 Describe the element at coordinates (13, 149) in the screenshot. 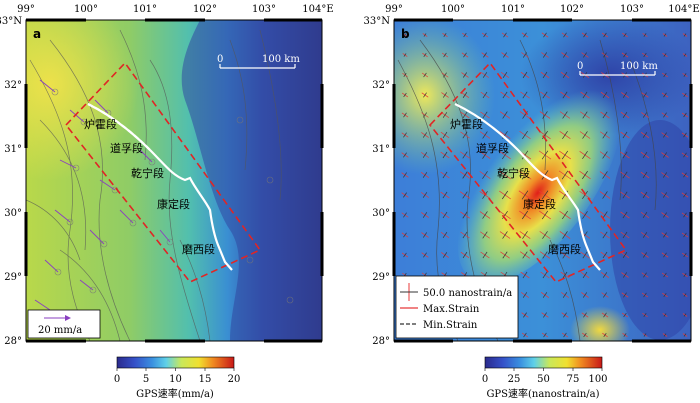

I see `lat-tick-a-2: 31°` at that location.